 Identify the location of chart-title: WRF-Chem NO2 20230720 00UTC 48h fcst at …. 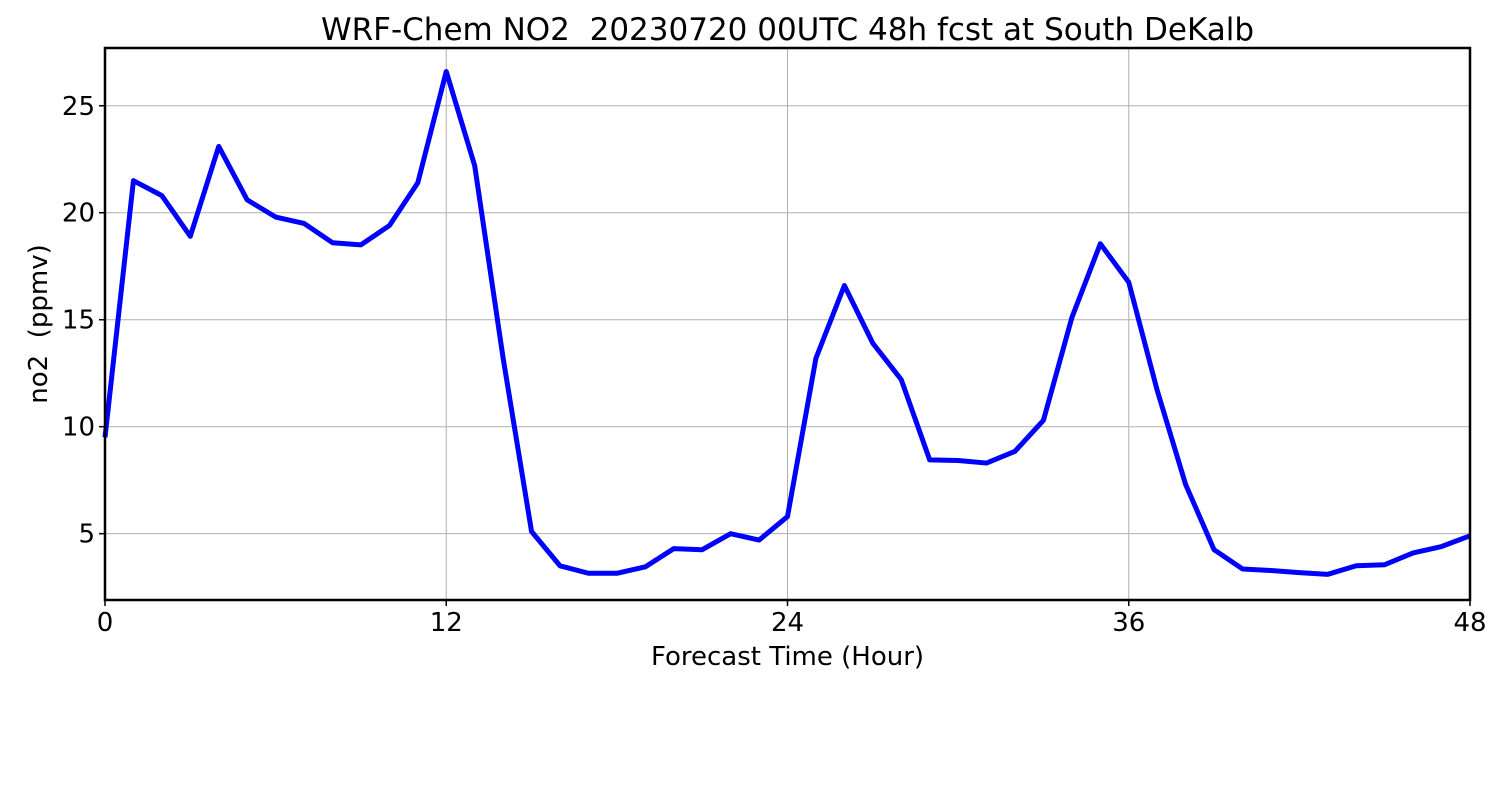
(787, 30).